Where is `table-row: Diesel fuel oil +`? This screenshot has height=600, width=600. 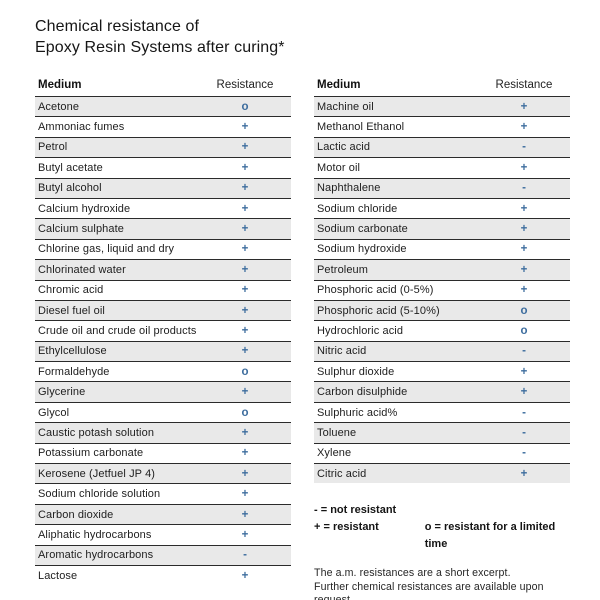 table-row: Diesel fuel oil + is located at coordinates (163, 310).